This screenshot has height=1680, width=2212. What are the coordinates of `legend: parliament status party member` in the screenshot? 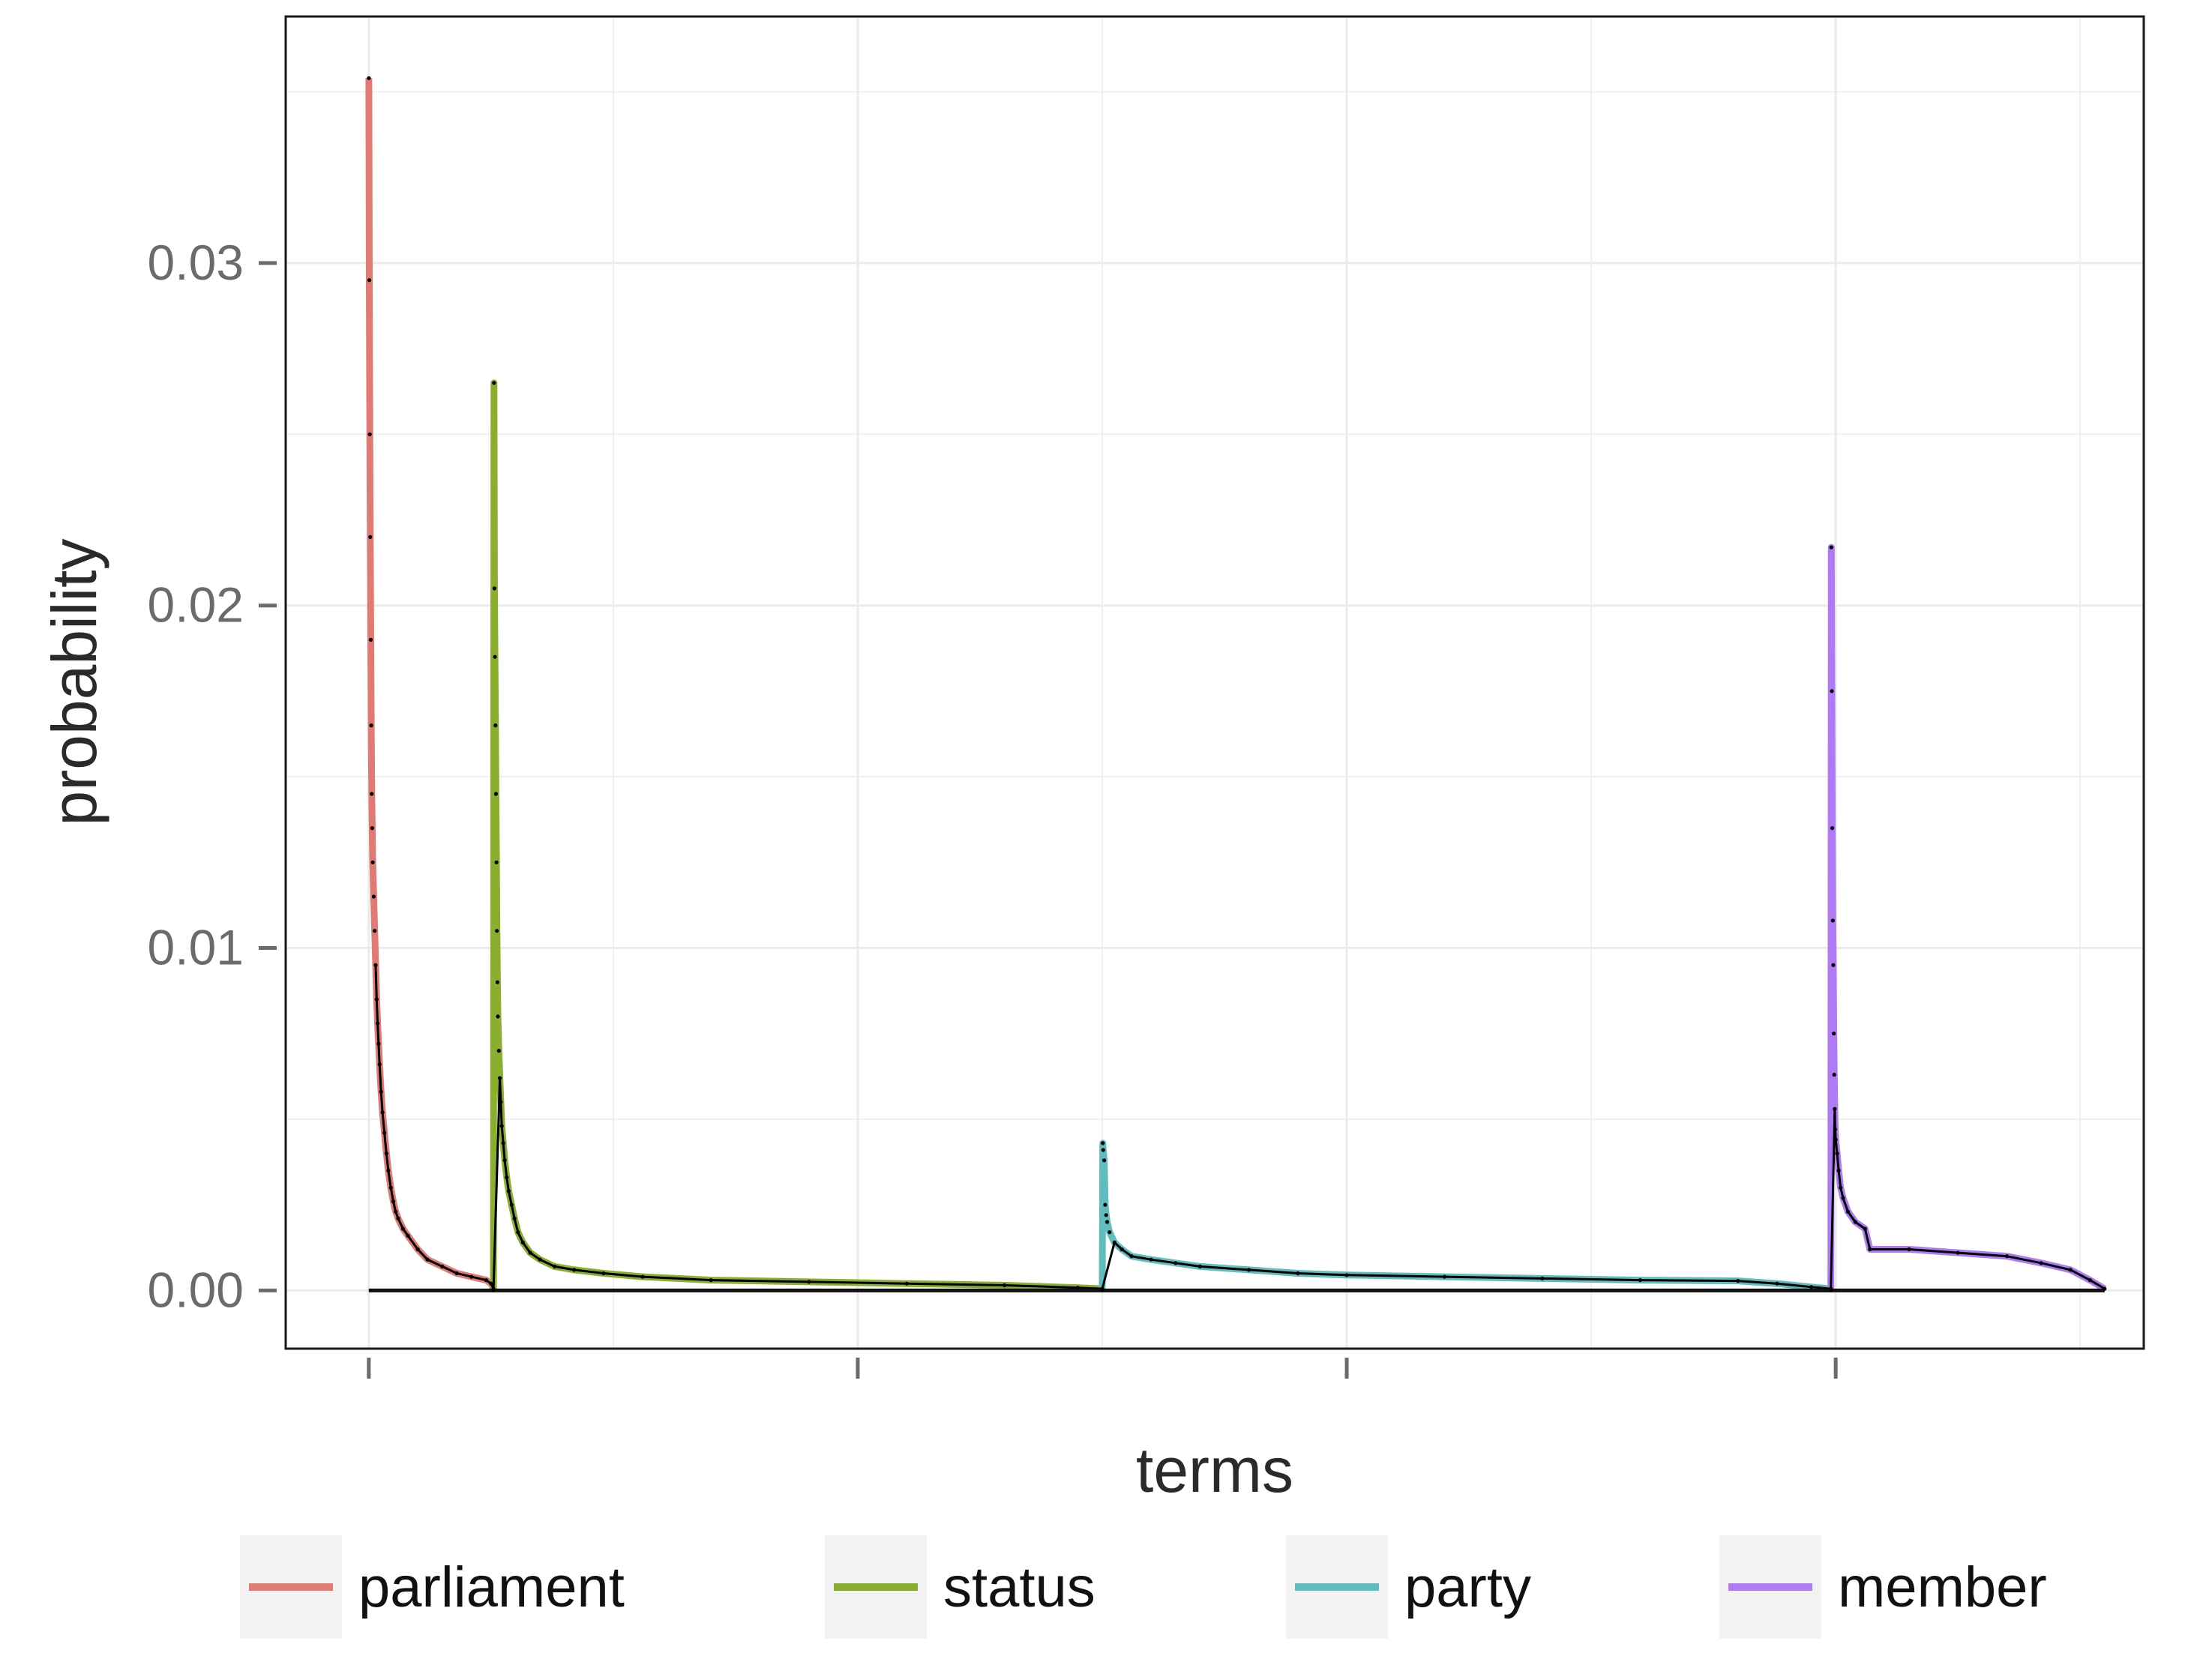 It's located at (1143, 1587).